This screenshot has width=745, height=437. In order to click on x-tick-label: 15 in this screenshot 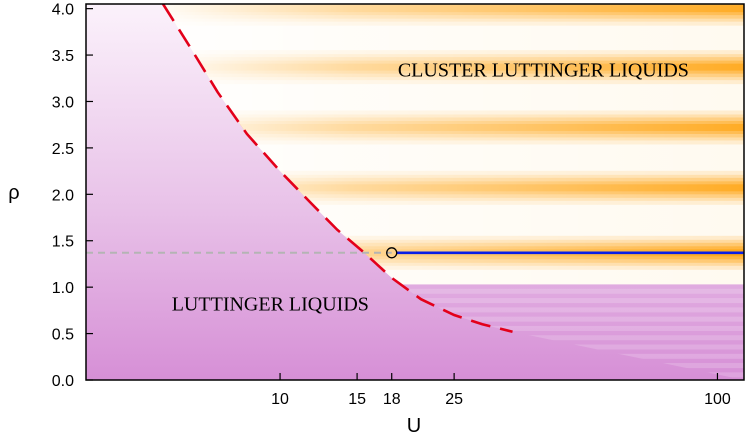, I will do `click(357, 399)`.